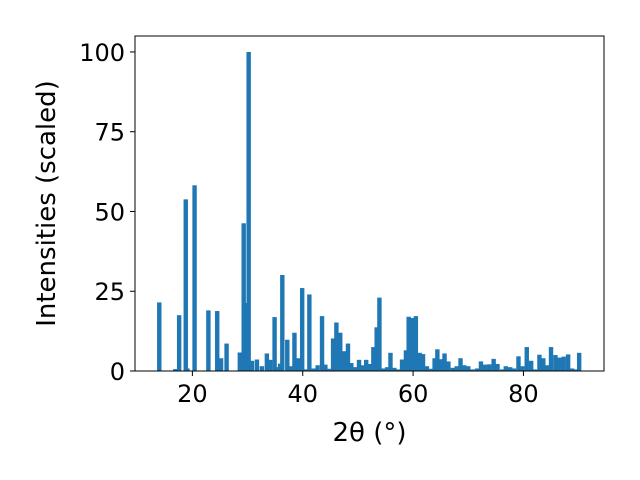 Image resolution: width=640 pixels, height=480 pixels. Describe the element at coordinates (523, 394) in the screenshot. I see `x-tick-label: 80` at that location.